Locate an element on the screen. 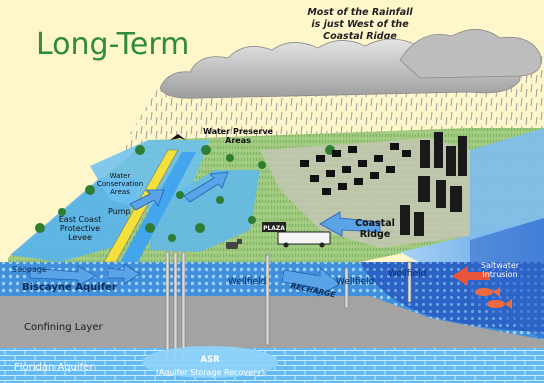 The height and width of the screenshot is (383, 544). label-seepage: Seepage is located at coordinates (29, 269).